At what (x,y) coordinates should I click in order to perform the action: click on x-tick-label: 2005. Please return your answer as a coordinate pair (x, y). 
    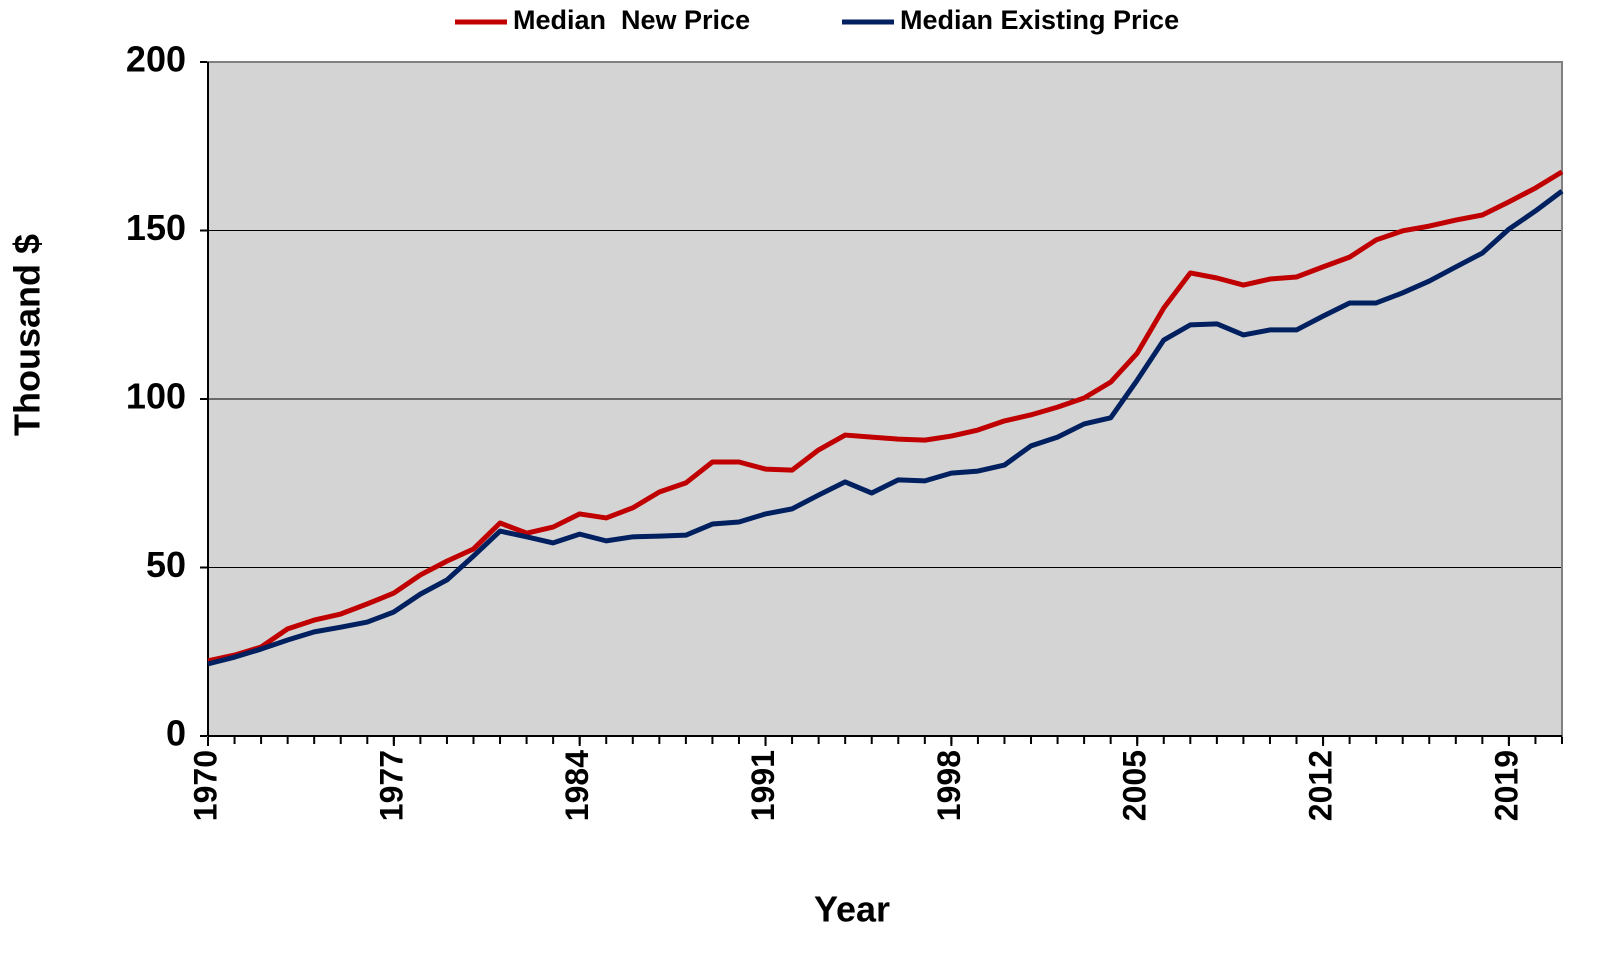
    Looking at the image, I should click on (1135, 785).